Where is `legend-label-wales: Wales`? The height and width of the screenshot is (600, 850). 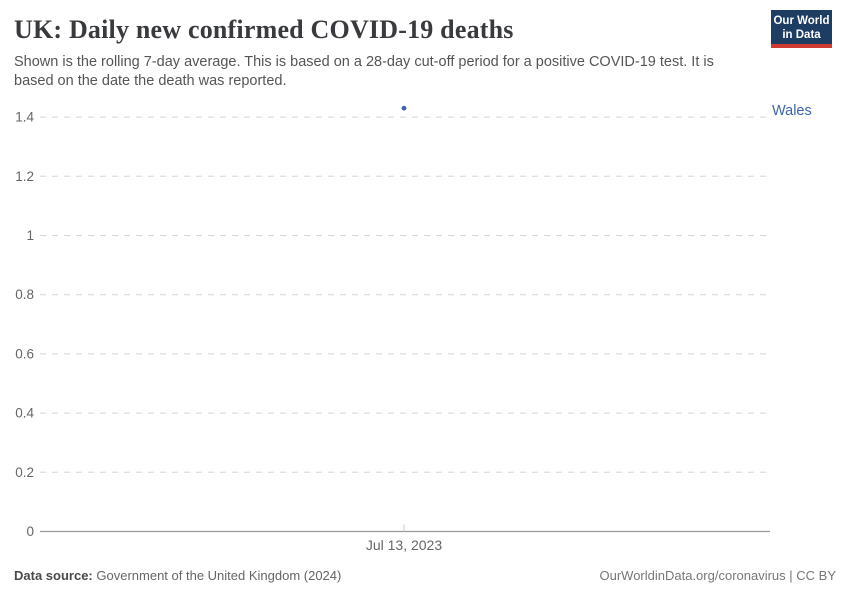 legend-label-wales: Wales is located at coordinates (792, 111).